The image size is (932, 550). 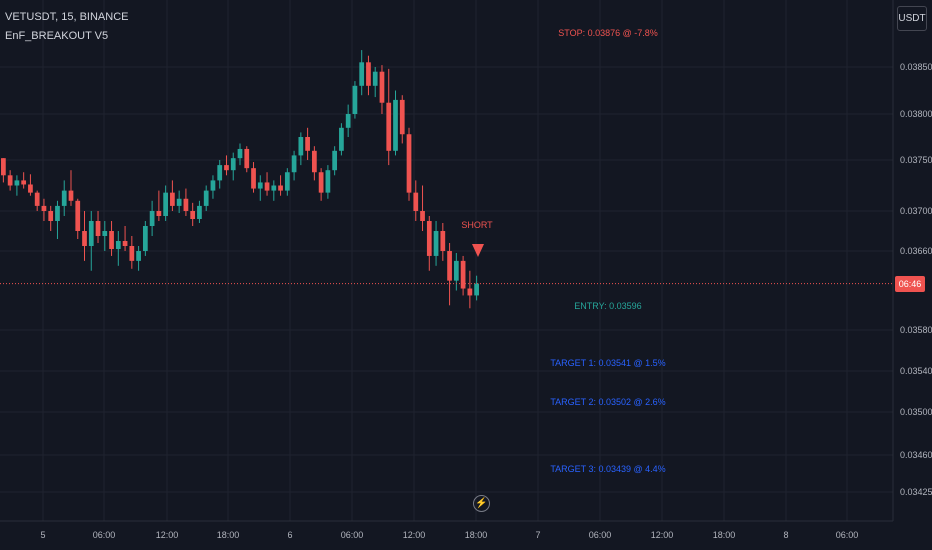 What do you see at coordinates (916, 160) in the screenshot?
I see `y-tick-label: 0.03750` at bounding box center [916, 160].